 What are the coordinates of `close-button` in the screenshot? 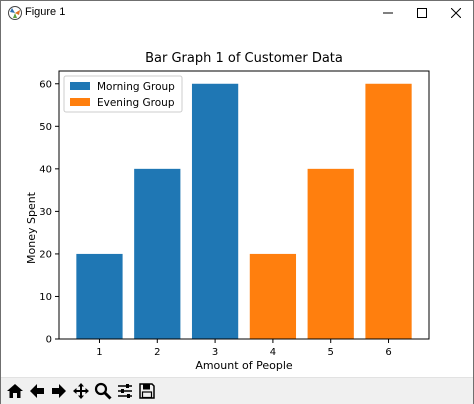 It's located at (456, 13).